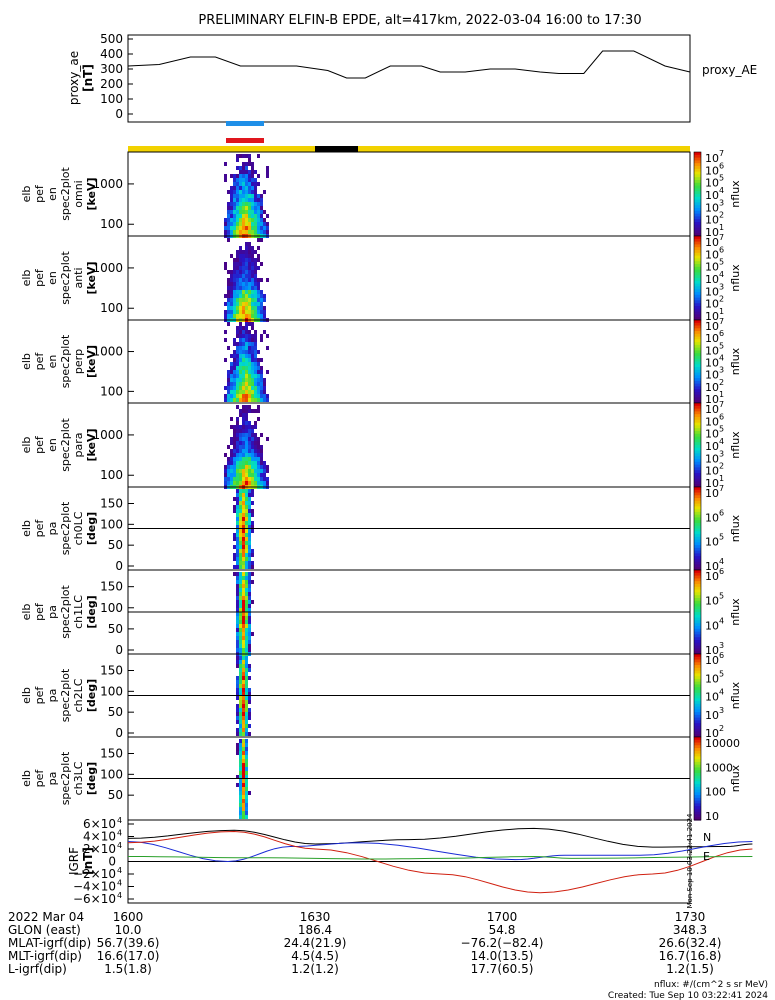 The image size is (775, 1000). I want to click on igrf-ytick: −2×10, so click(94, 874).